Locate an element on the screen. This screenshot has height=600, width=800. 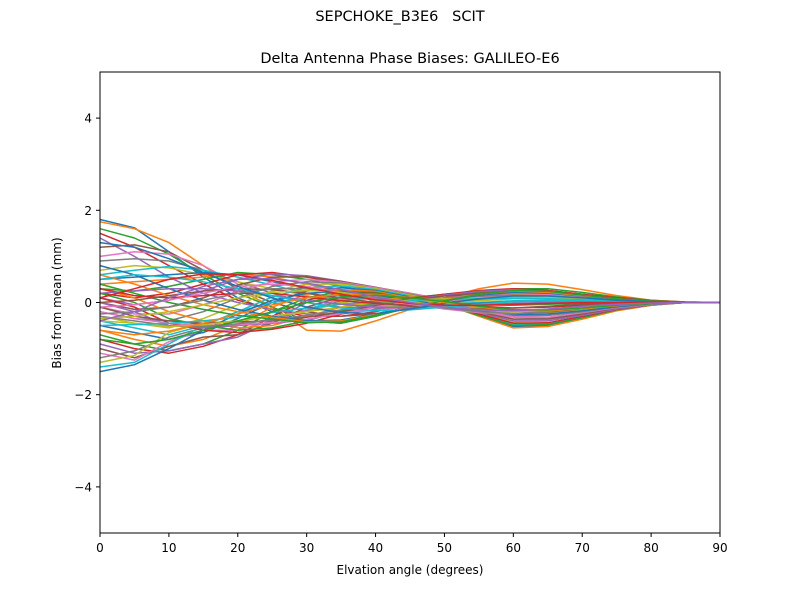
figure-suptitle: SEPCHOKE_B3E6 SCIT is located at coordinates (400, 17).